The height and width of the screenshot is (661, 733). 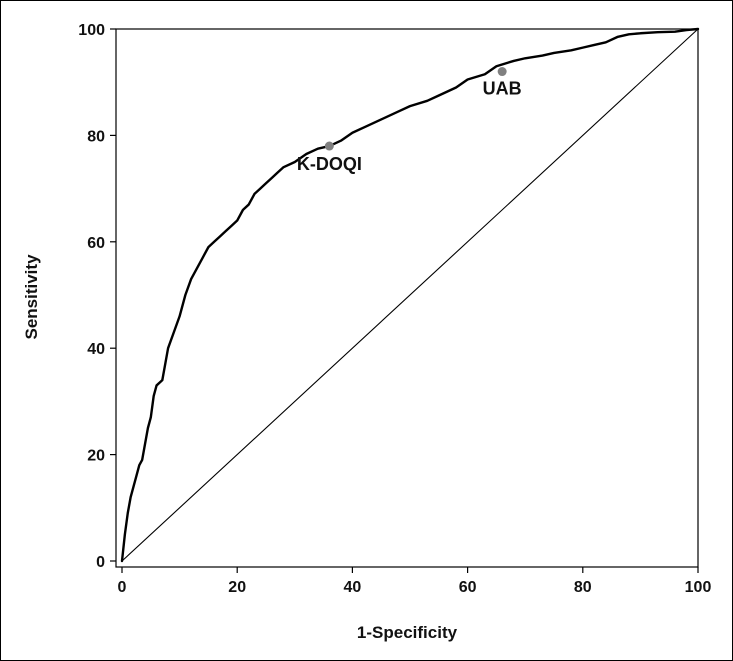 What do you see at coordinates (415, 581) in the screenshot?
I see `x-axis-ticks: 0 20 40 60 80 100` at bounding box center [415, 581].